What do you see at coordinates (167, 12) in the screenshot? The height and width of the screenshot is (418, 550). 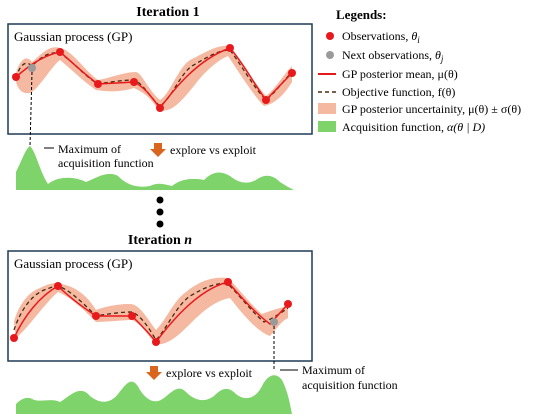 I see `iteration-1-title: Iteration 1` at bounding box center [167, 12].